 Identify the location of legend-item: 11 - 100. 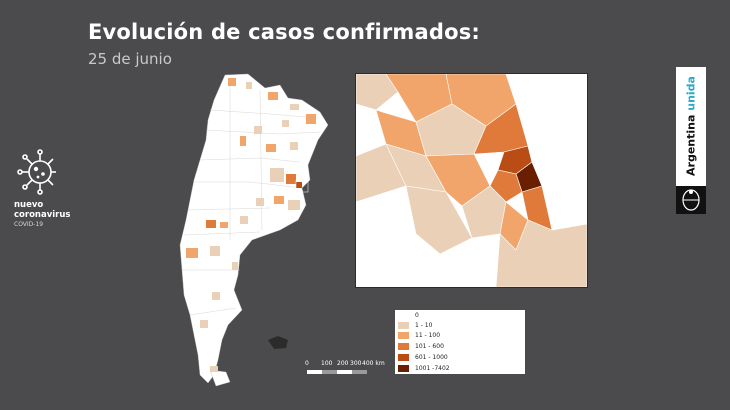
(417, 335).